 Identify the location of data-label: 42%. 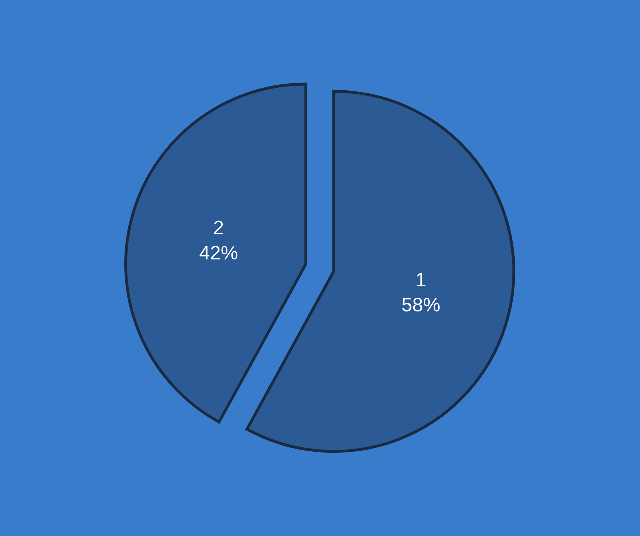
(219, 253).